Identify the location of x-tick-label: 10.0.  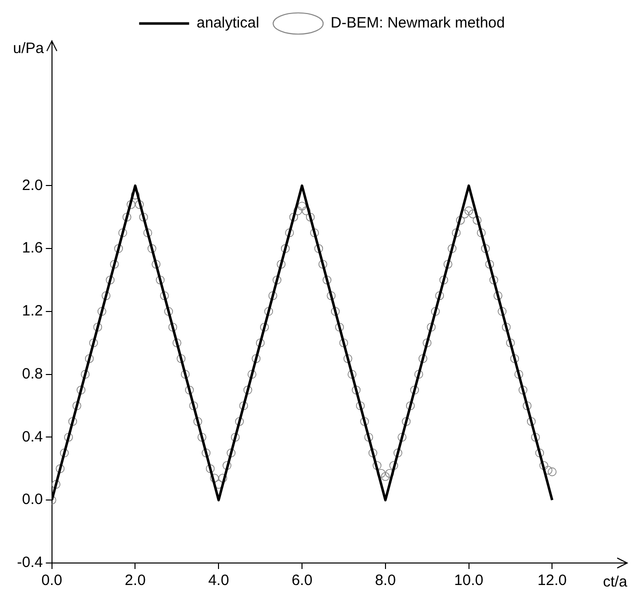
(469, 581).